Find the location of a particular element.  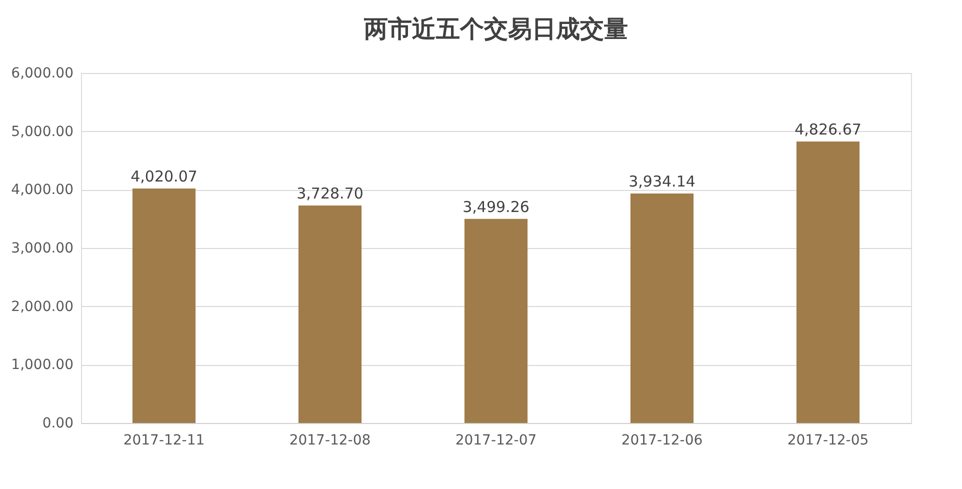

data-label: 4,826.67 is located at coordinates (828, 129).